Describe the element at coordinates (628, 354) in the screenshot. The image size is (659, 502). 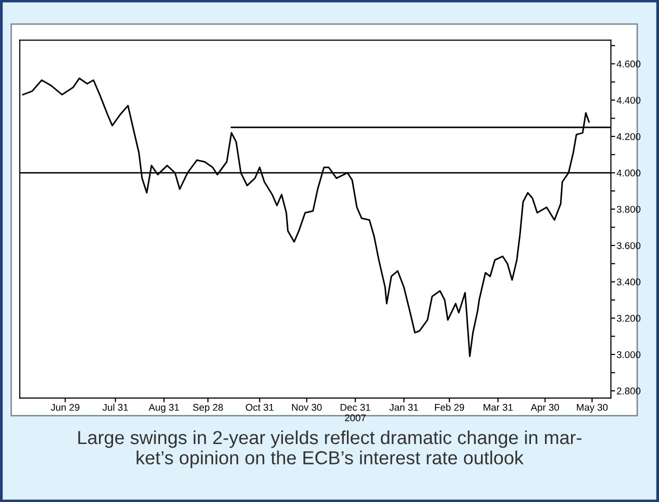
I see `y-tick-label: 3.000` at that location.